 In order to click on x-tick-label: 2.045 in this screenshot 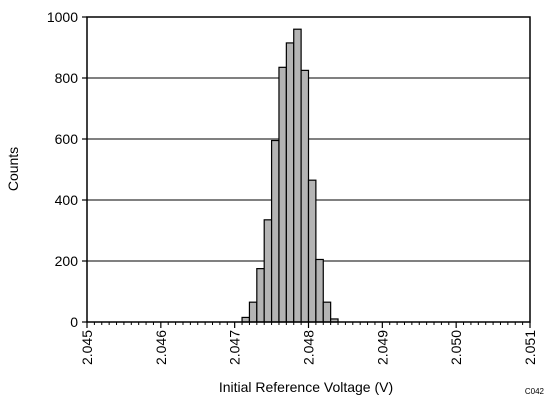, I will do `click(87, 347)`.